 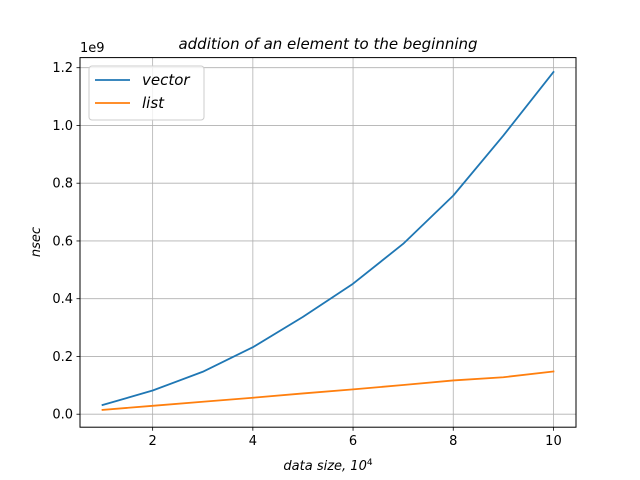 I want to click on x-tick-label: 2, so click(x=153, y=441).